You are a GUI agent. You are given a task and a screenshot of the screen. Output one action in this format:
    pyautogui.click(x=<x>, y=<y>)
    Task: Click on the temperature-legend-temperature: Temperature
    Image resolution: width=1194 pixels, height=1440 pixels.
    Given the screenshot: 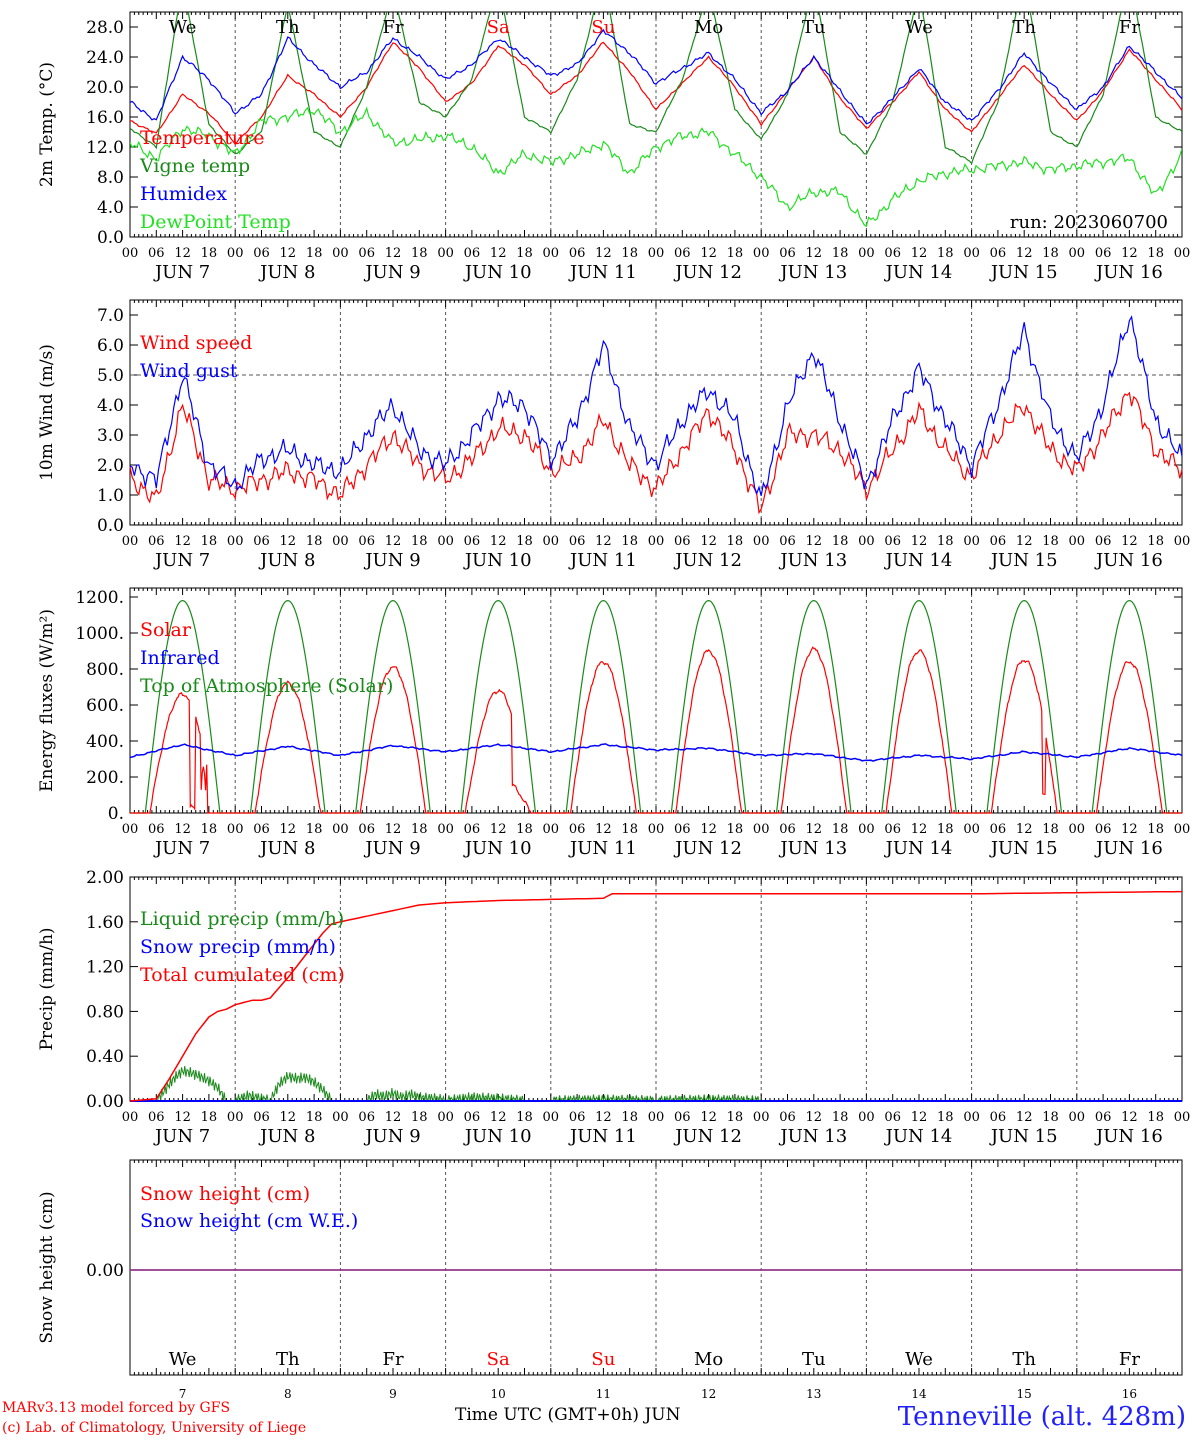 What is the action you would take?
    pyautogui.click(x=202, y=138)
    